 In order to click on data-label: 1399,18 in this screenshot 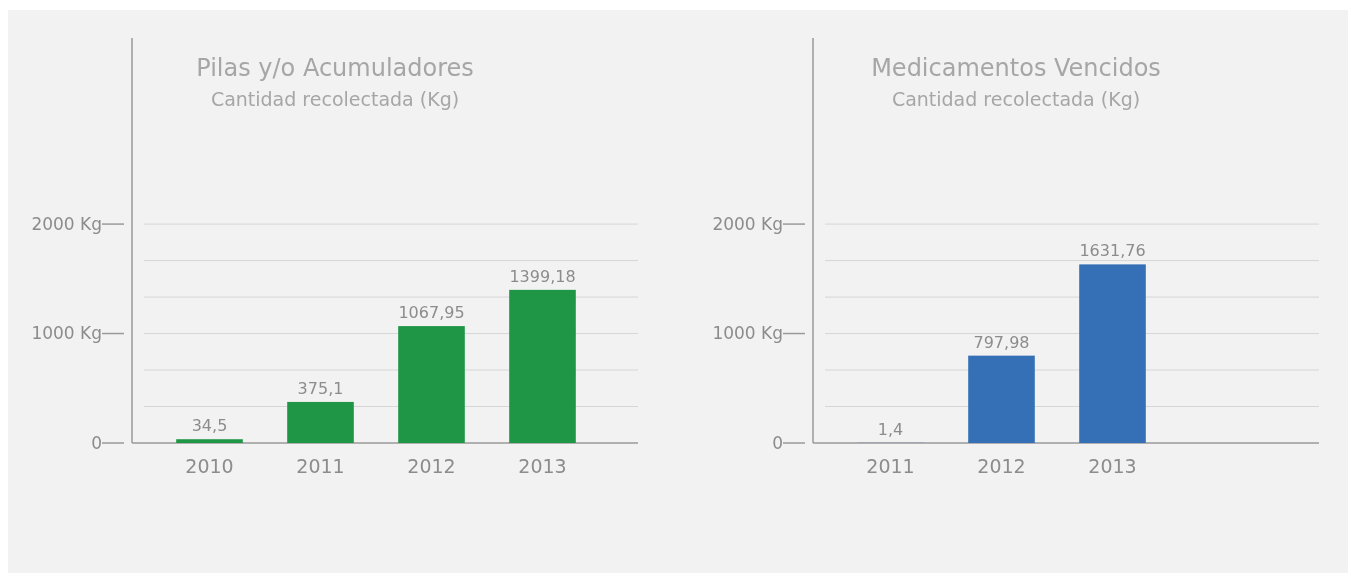, I will do `click(542, 276)`.